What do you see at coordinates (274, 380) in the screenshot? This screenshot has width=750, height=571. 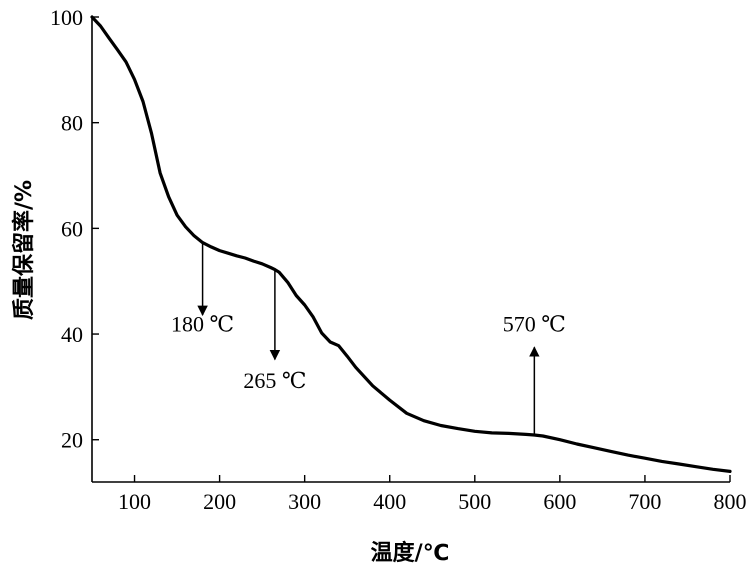 I see `annotation-label: 265 ℃` at bounding box center [274, 380].